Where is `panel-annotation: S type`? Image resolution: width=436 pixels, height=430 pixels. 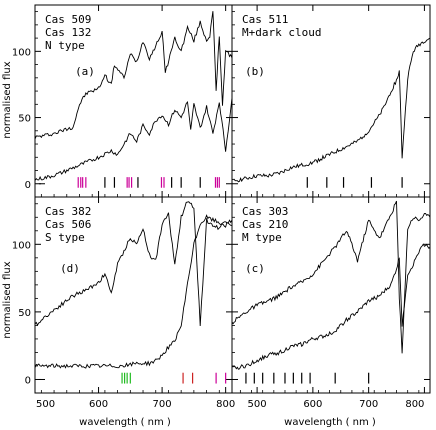
panel-annotation: S type is located at coordinates (65, 237).